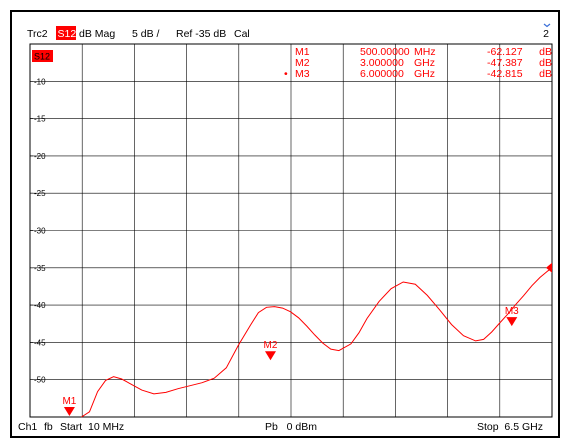 The image size is (571, 448). What do you see at coordinates (291, 427) in the screenshot?
I see `power-label: Pb 0 dBm` at bounding box center [291, 427].